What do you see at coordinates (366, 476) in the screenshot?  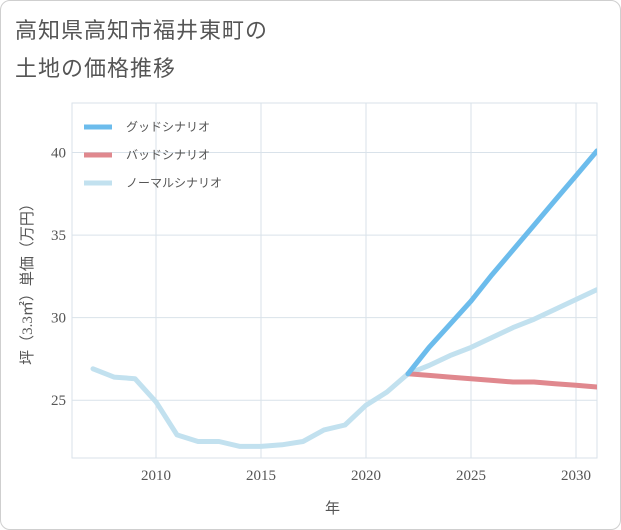 I see `x-tick-label: 2020` at bounding box center [366, 476].